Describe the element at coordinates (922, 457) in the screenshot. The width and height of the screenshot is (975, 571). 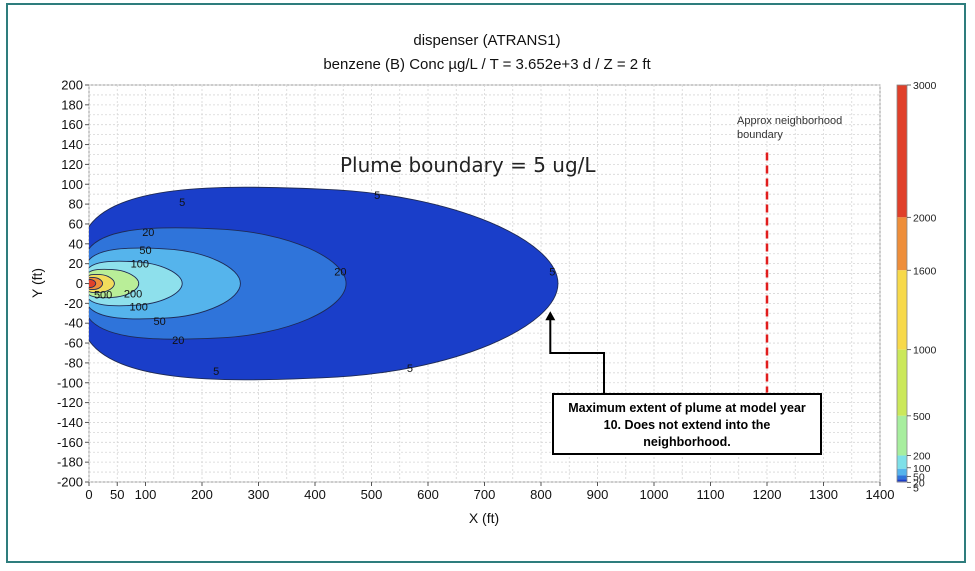
I see `colorbar-label: 200` at that location.